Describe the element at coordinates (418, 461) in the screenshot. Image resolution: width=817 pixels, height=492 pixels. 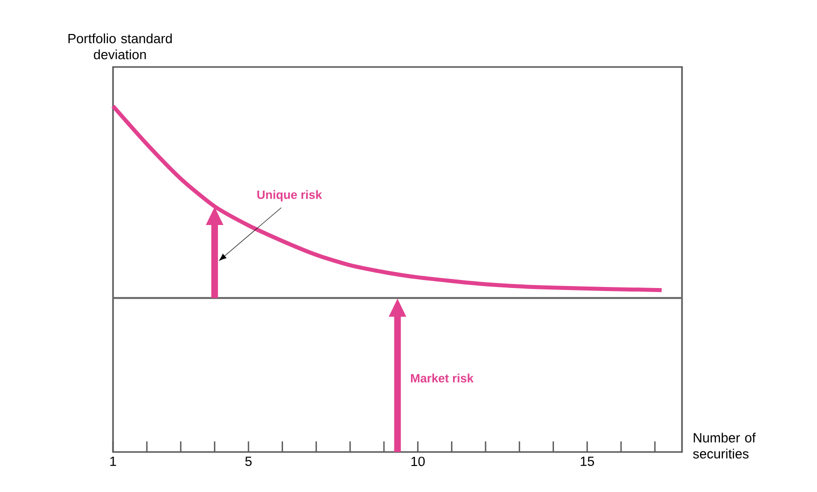
I see `x-tick-label: 10` at that location.